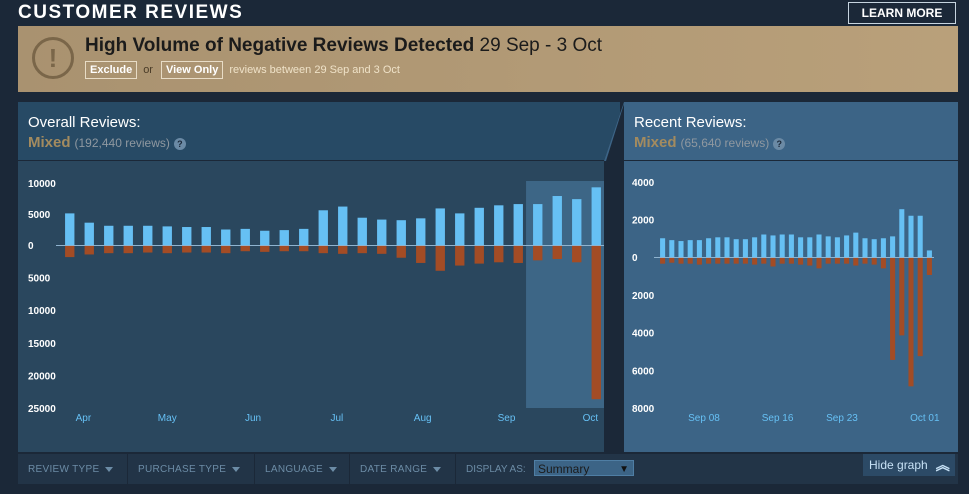 The image size is (969, 494). What do you see at coordinates (925, 418) in the screenshot?
I see `x-tick-label: Oct 01` at bounding box center [925, 418].